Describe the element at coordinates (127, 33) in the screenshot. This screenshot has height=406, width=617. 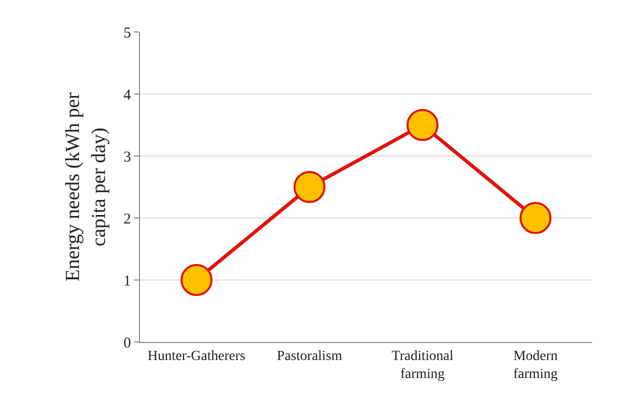
I see `y-tick-label: 5` at that location.